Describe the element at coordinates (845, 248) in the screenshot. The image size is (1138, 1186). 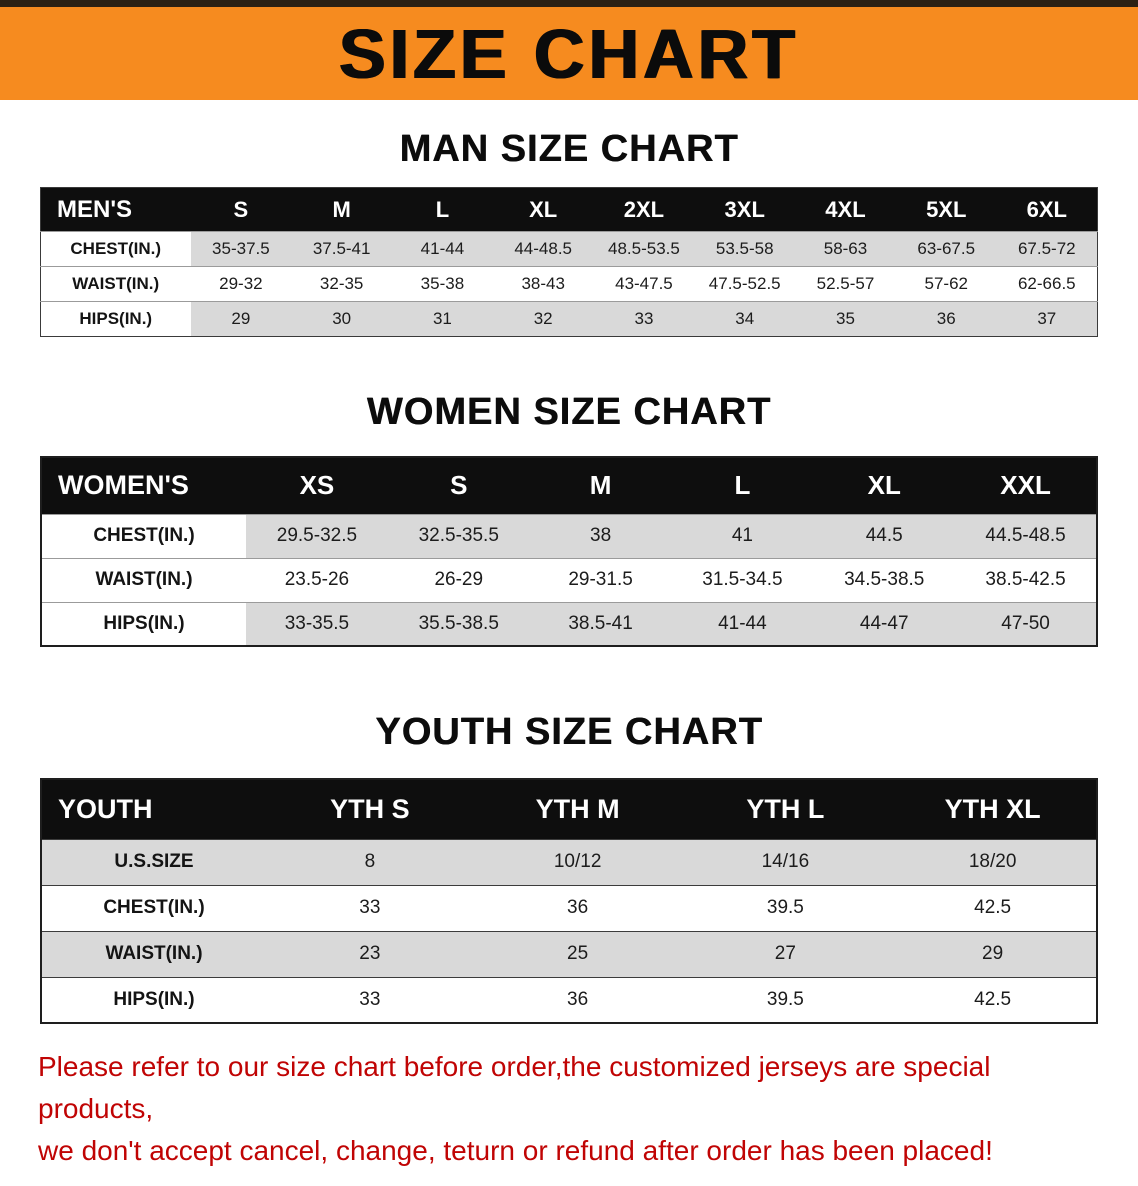
I see `size-value: 58-63` at that location.